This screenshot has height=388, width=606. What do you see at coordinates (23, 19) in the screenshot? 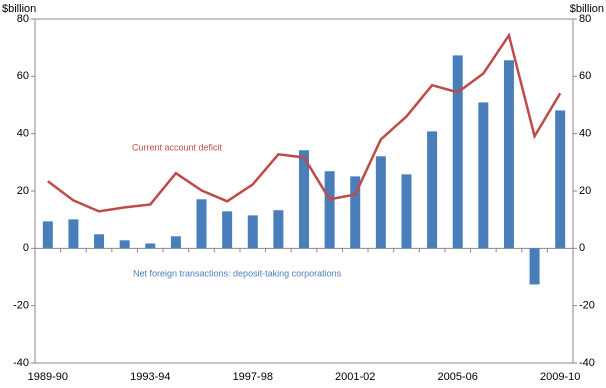
I see `y-tick-label: 80` at bounding box center [23, 19].